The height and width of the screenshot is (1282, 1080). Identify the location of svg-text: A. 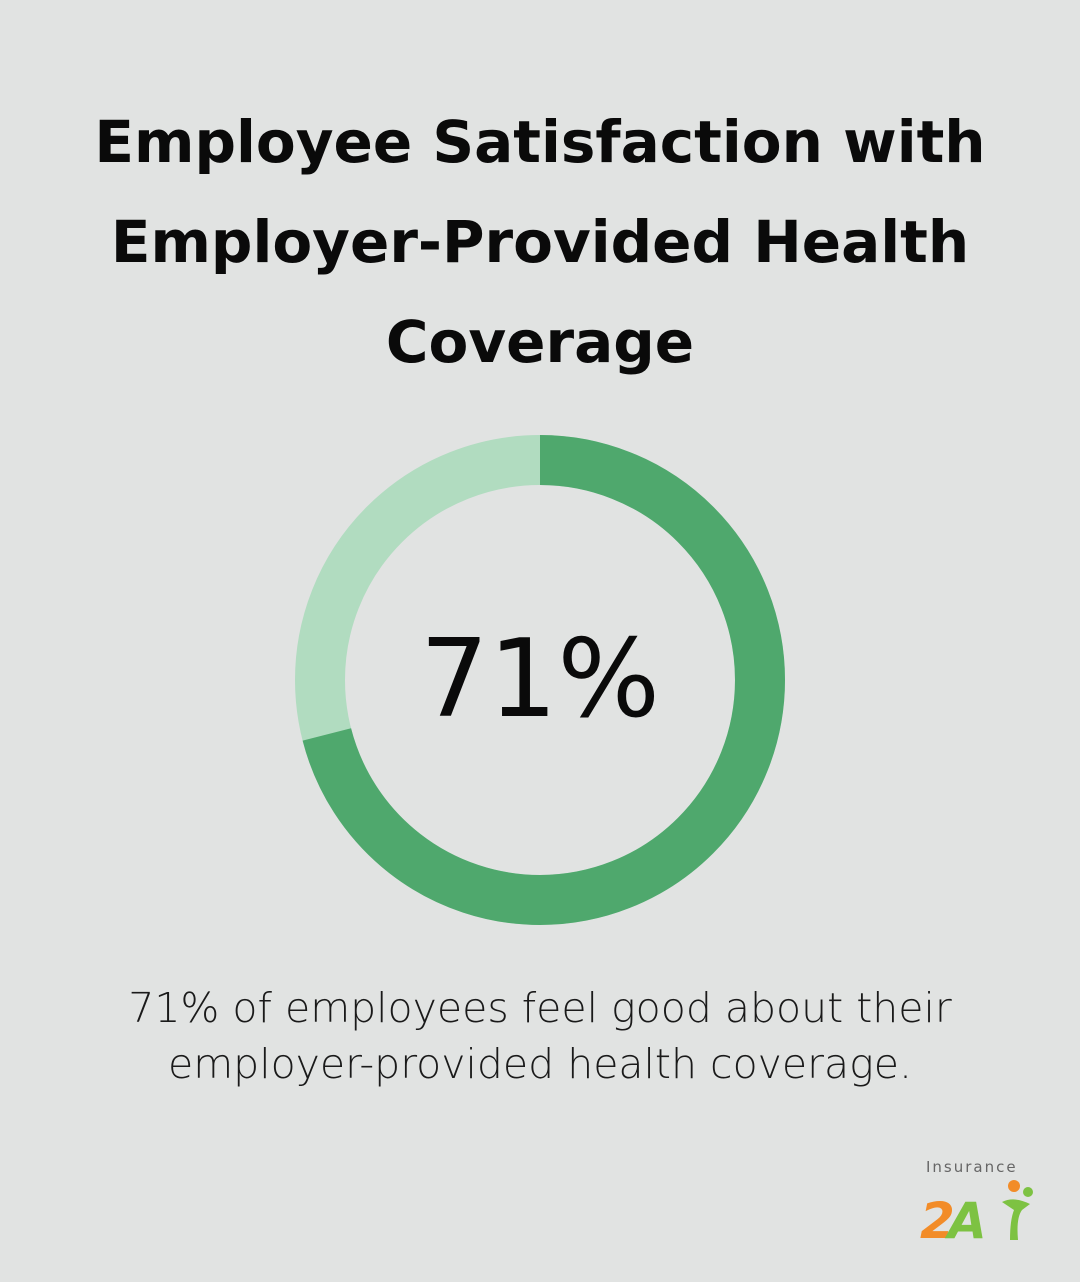
(965, 1220).